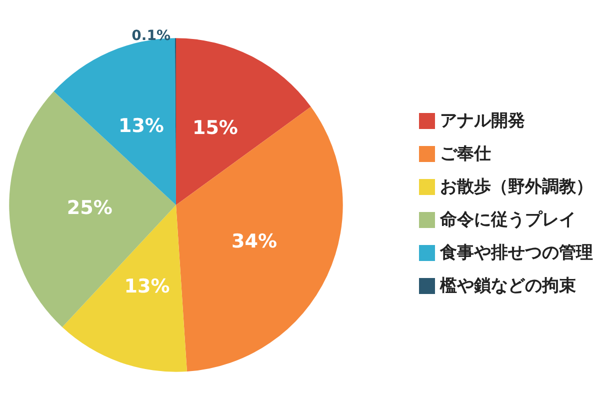  I want to click on legend-label: 食事や排せつの管理, so click(516, 253).